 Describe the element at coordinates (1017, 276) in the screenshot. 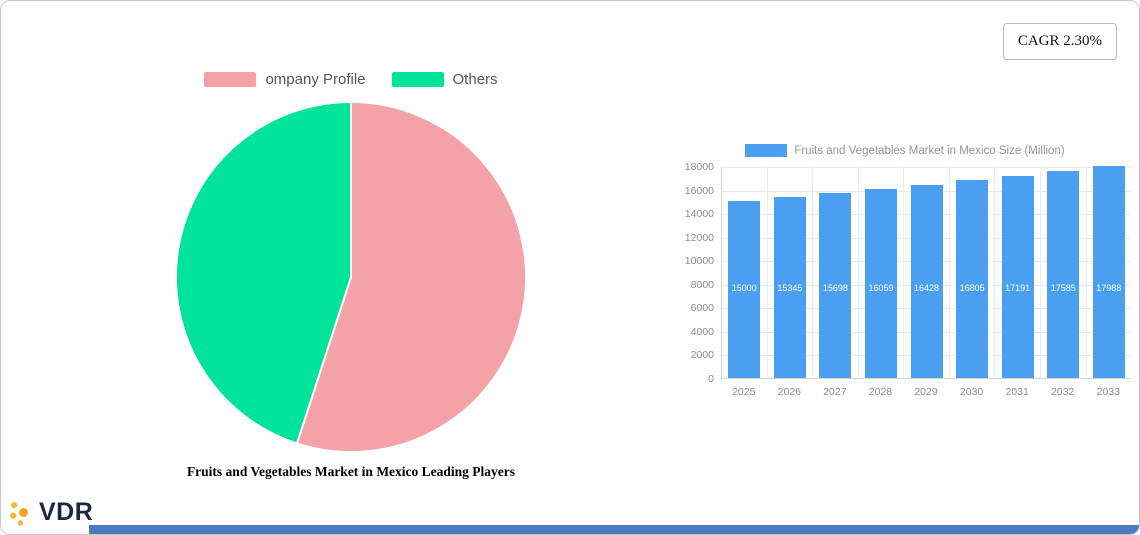

I see `bar-2031: 17191` at that location.